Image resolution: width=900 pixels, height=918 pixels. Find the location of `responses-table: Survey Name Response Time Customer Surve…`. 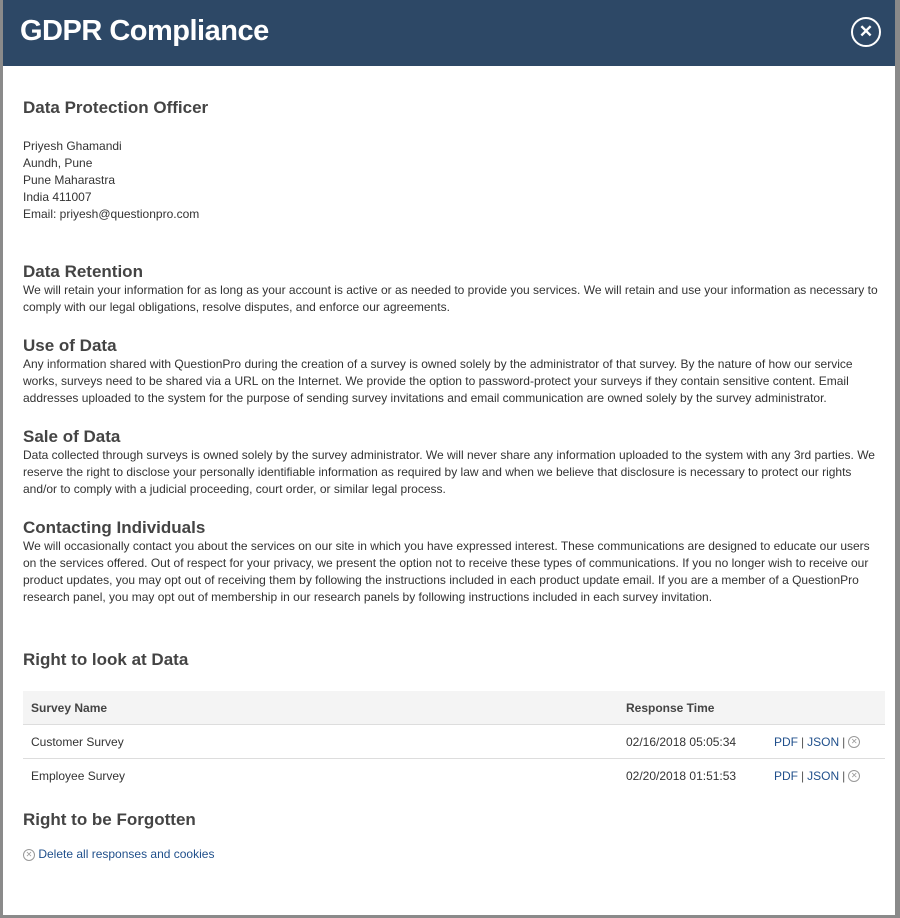

responses-table: Survey Name Response Time Customer Surve… is located at coordinates (454, 741).